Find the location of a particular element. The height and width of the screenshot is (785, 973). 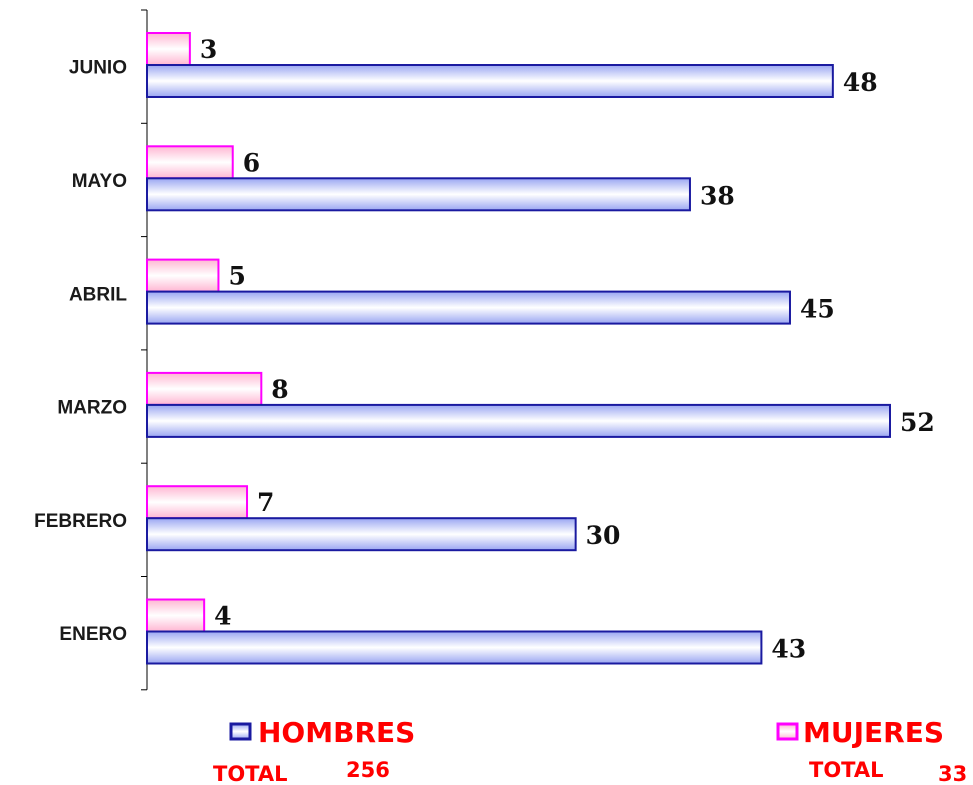

legend-swatch-hombres is located at coordinates (240, 731).